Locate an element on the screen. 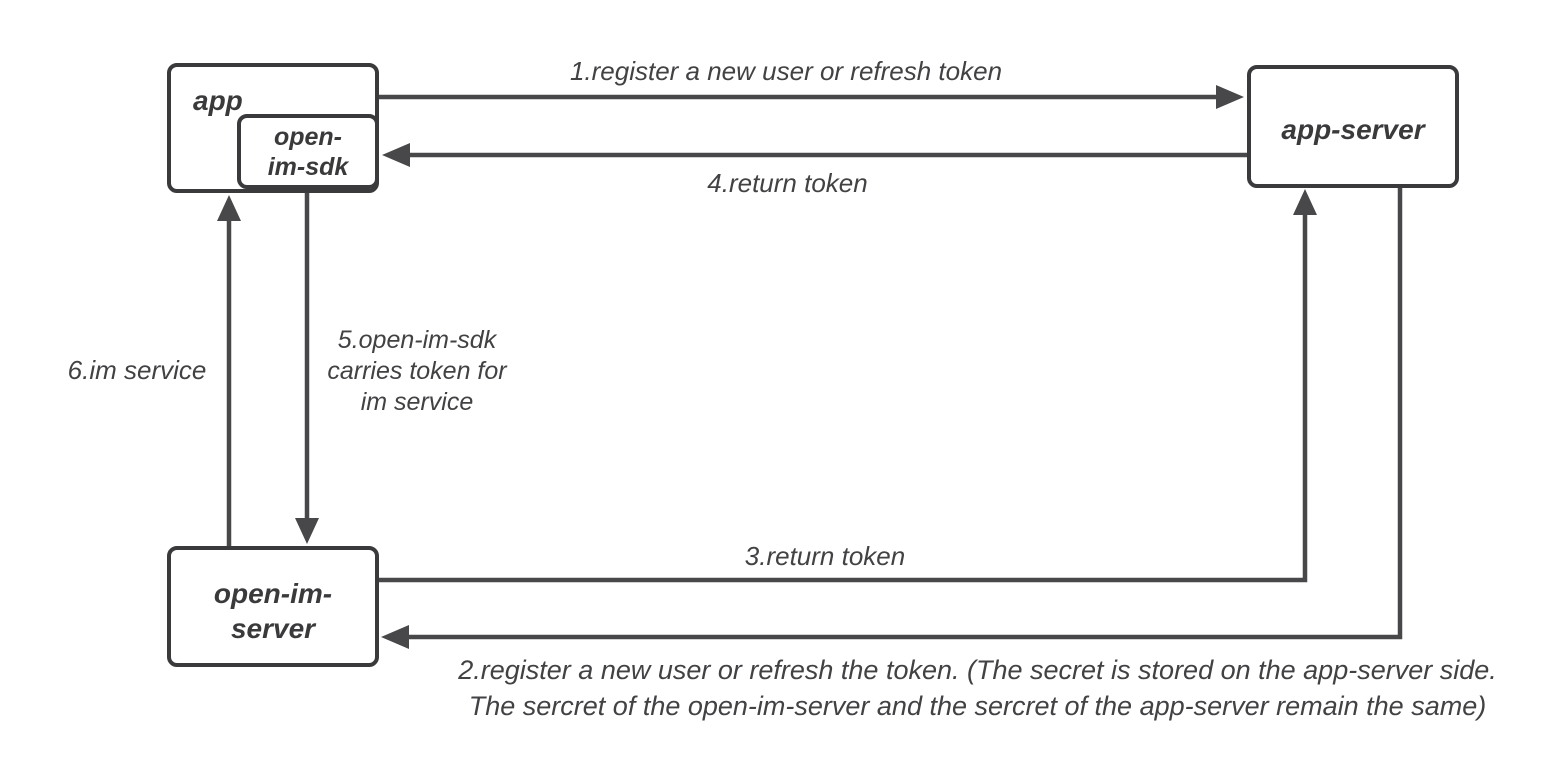  edge-label-5-line2: carries token for is located at coordinates (417, 371).